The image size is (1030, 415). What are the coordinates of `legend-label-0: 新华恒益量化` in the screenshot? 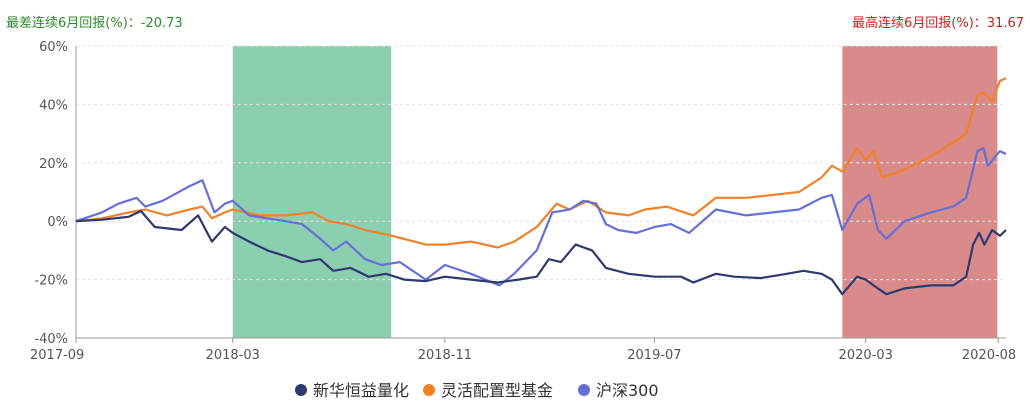 It's located at (361, 390).